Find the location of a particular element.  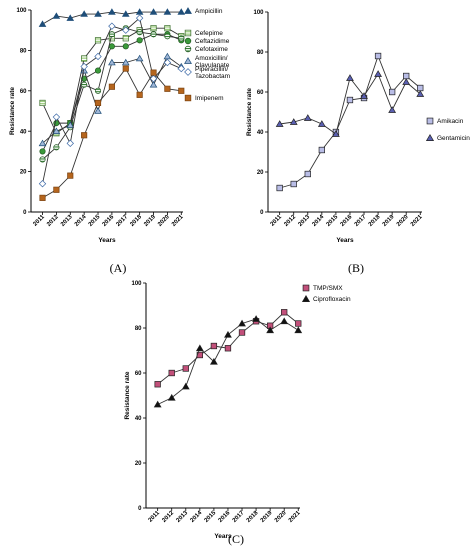

legend-label: Gentamicin is located at coordinates (453, 138).